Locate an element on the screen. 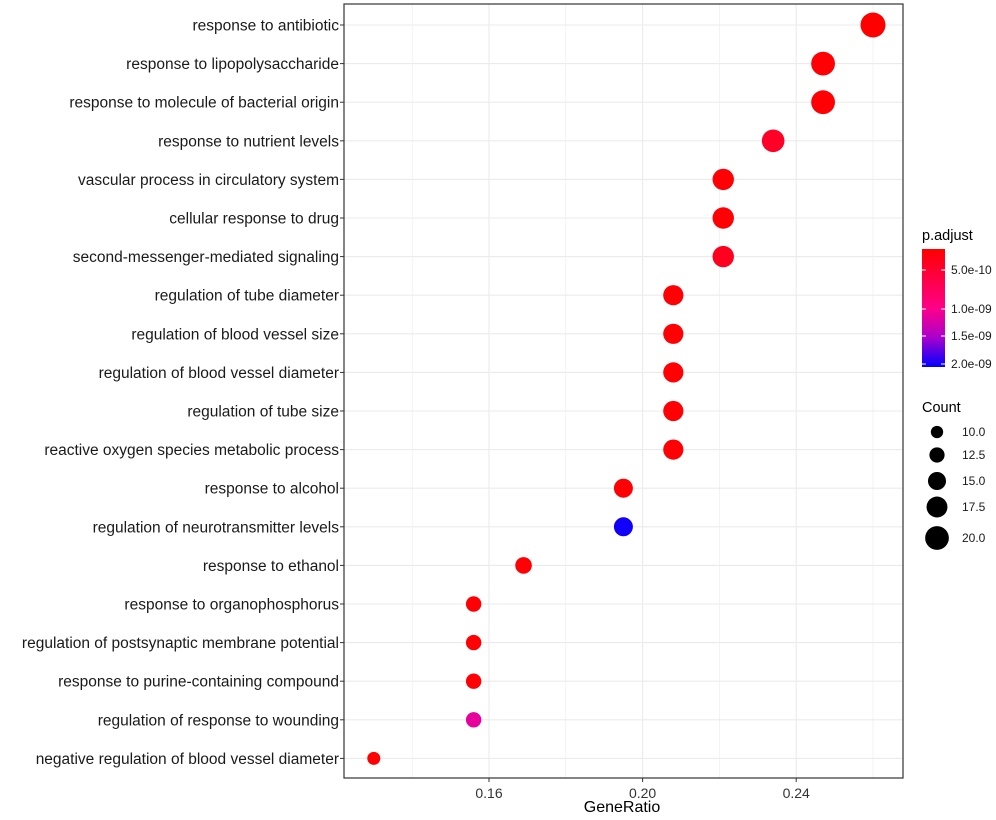 This screenshot has width=996, height=820. p-adjust-colorbar is located at coordinates (933, 308).